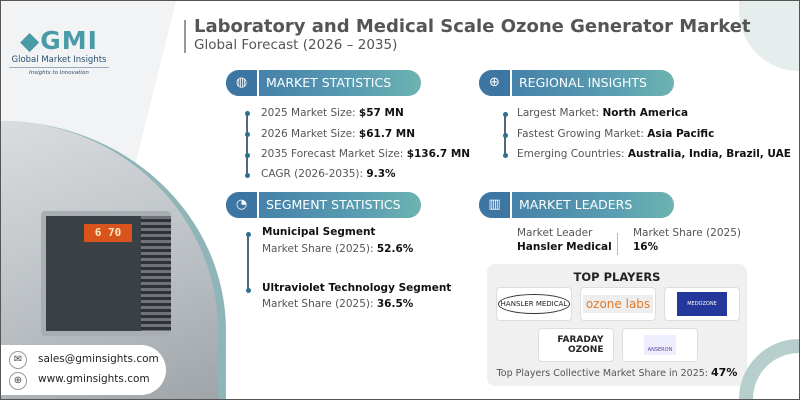 Image resolution: width=800 pixels, height=400 pixels. What do you see at coordinates (108, 233) in the screenshot?
I see `device-display: 6 70` at bounding box center [108, 233].